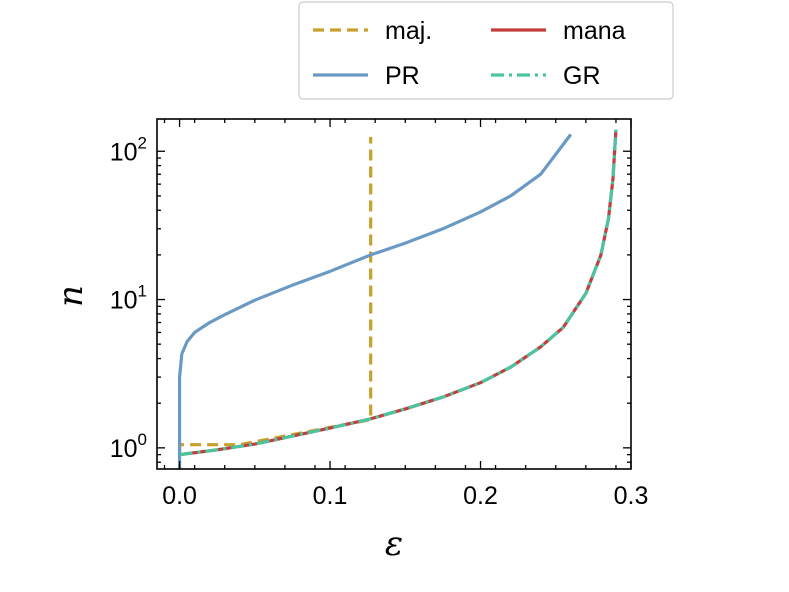  I want to click on legend: maj. PR mana GR, so click(486, 50).